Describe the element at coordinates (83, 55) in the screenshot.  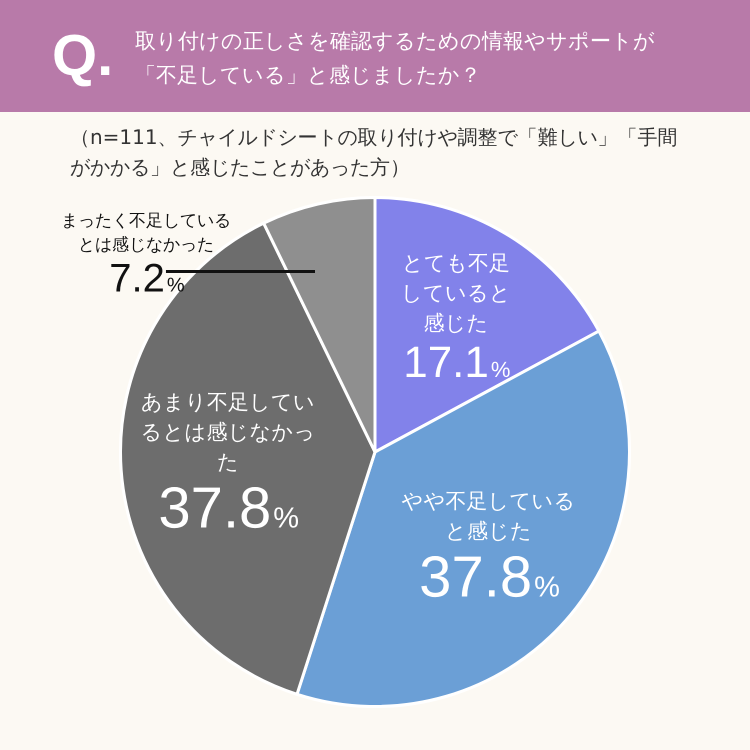
I see `text: Q.` at that location.